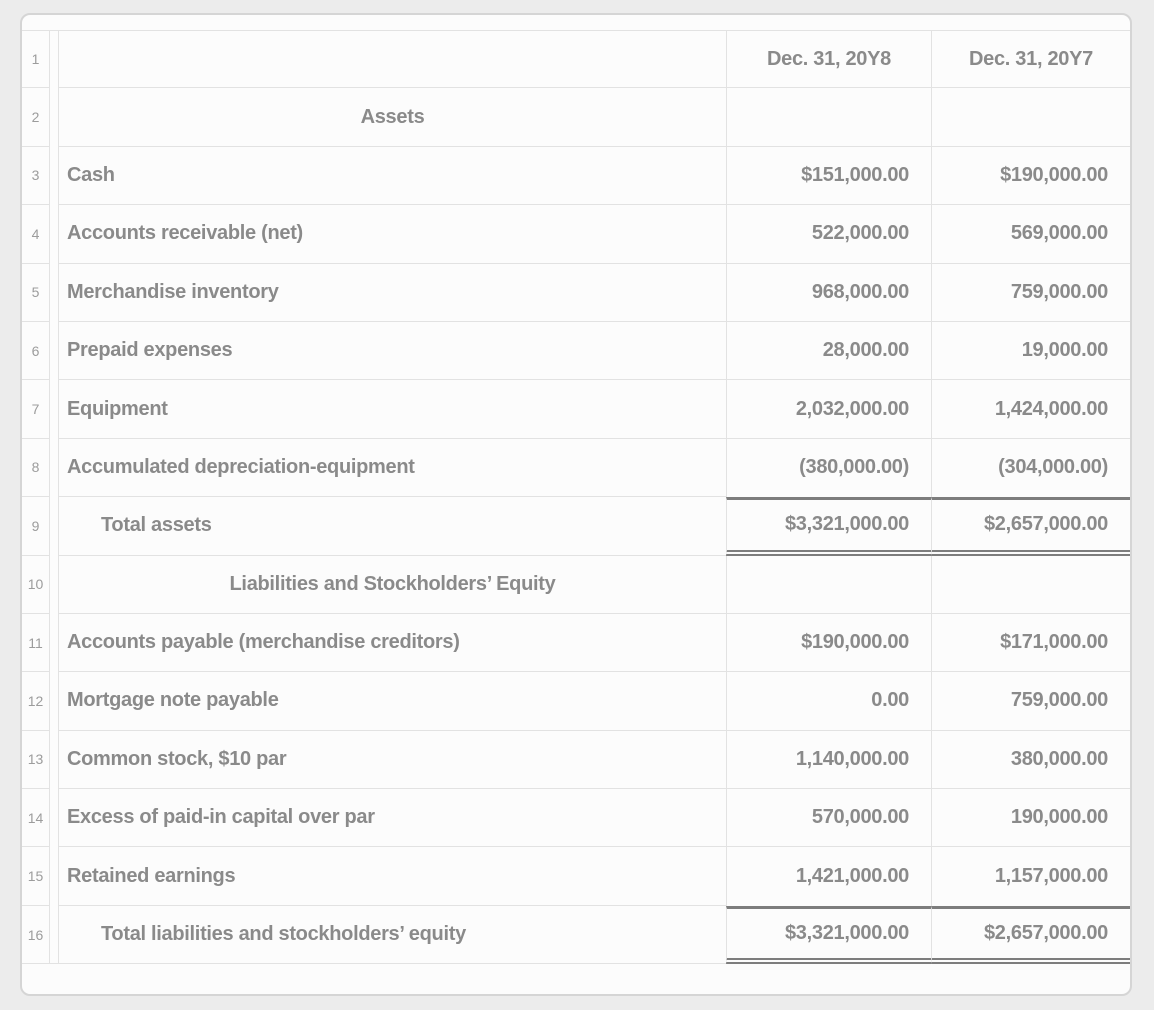 Image resolution: width=1154 pixels, height=1010 pixels. What do you see at coordinates (828, 292) in the screenshot?
I see `amount-20y8: 968,000.00` at bounding box center [828, 292].